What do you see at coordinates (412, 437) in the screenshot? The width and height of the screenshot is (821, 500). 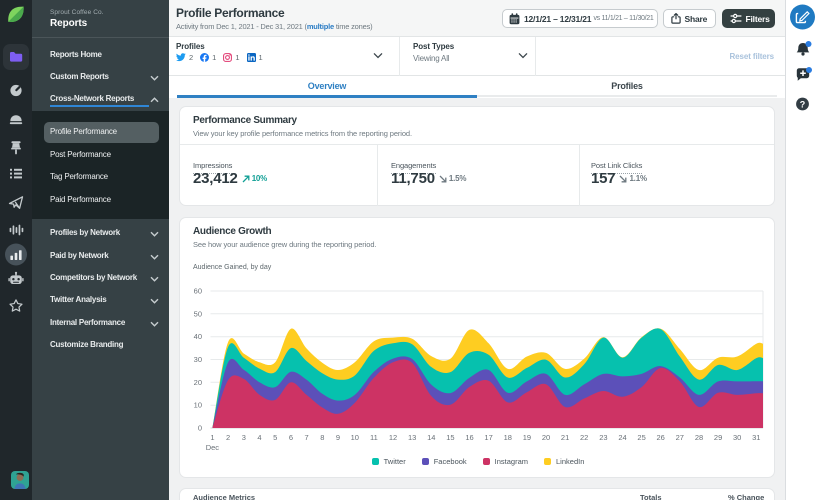 I see `svg-text: 13` at bounding box center [412, 437].